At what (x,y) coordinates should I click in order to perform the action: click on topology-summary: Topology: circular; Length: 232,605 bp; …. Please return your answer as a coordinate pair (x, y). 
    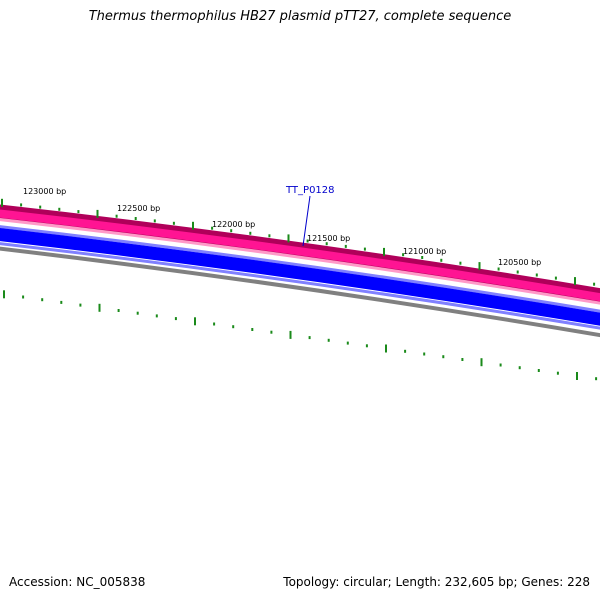
    Looking at the image, I should click on (436, 582).